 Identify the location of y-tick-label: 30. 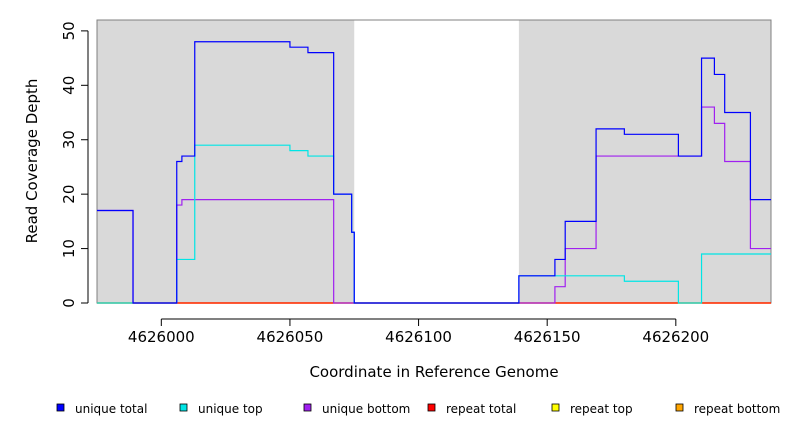
(69, 139).